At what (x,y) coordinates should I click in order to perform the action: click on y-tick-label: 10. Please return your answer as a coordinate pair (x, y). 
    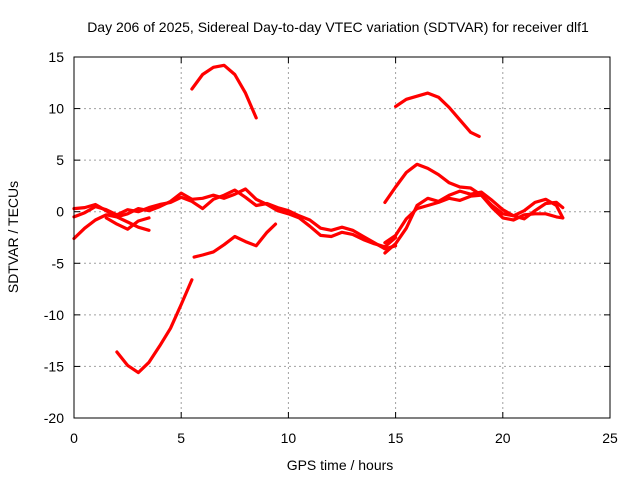
    Looking at the image, I should click on (56, 109).